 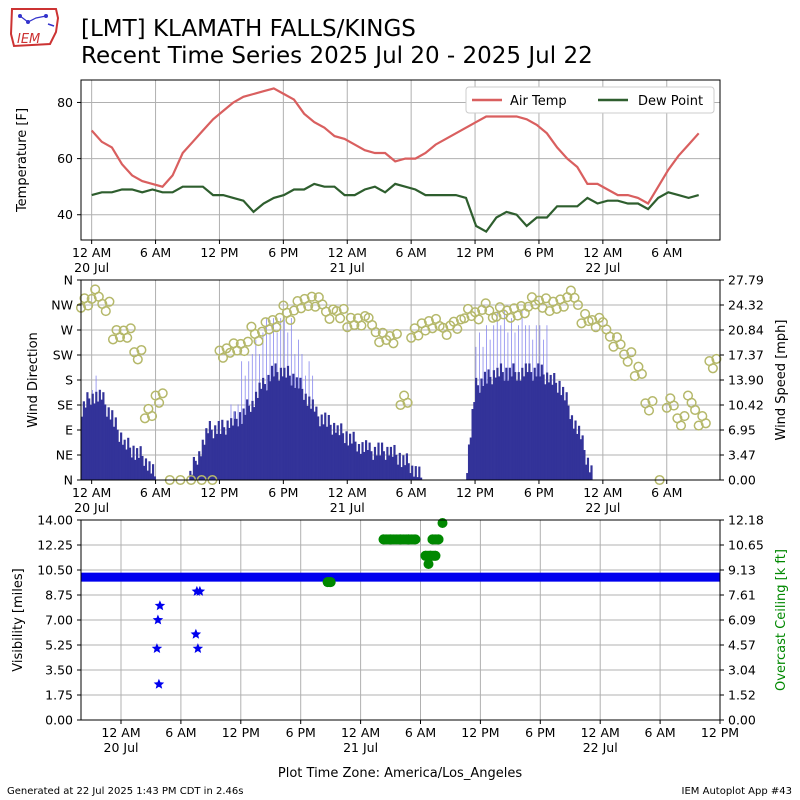 What do you see at coordinates (91, 267) in the screenshot?
I see `x-tick-date-label: 20 Jul` at bounding box center [91, 267].